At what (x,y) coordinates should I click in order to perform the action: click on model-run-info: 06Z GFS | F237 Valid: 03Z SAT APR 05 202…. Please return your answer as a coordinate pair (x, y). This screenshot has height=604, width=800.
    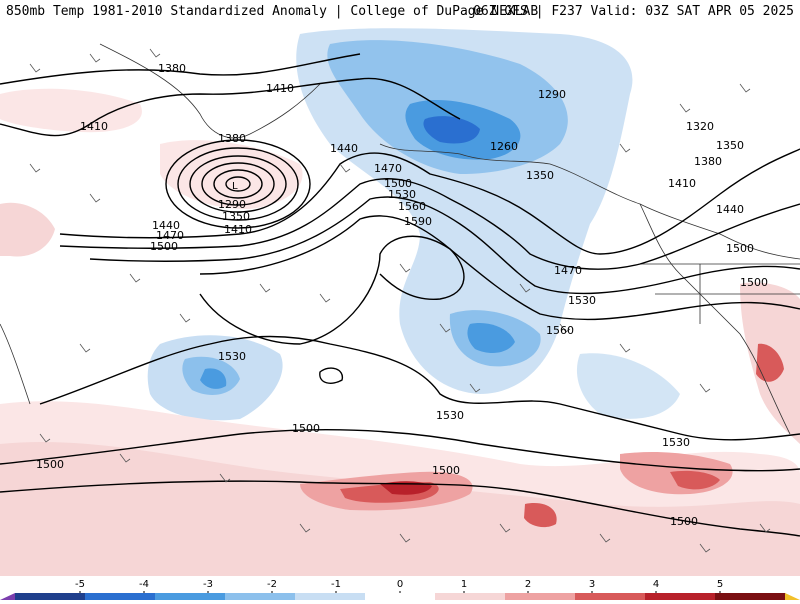
    Looking at the image, I should click on (633, 11).